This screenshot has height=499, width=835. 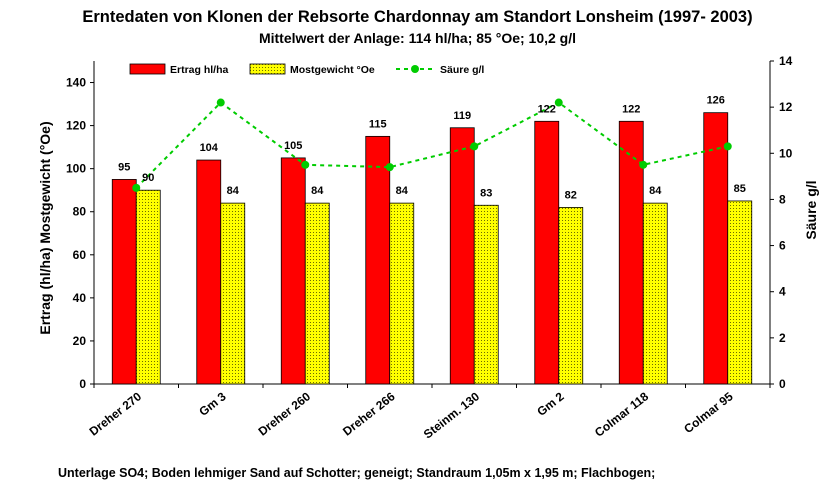 I want to click on y2-tick-label: 2, so click(x=782, y=338).